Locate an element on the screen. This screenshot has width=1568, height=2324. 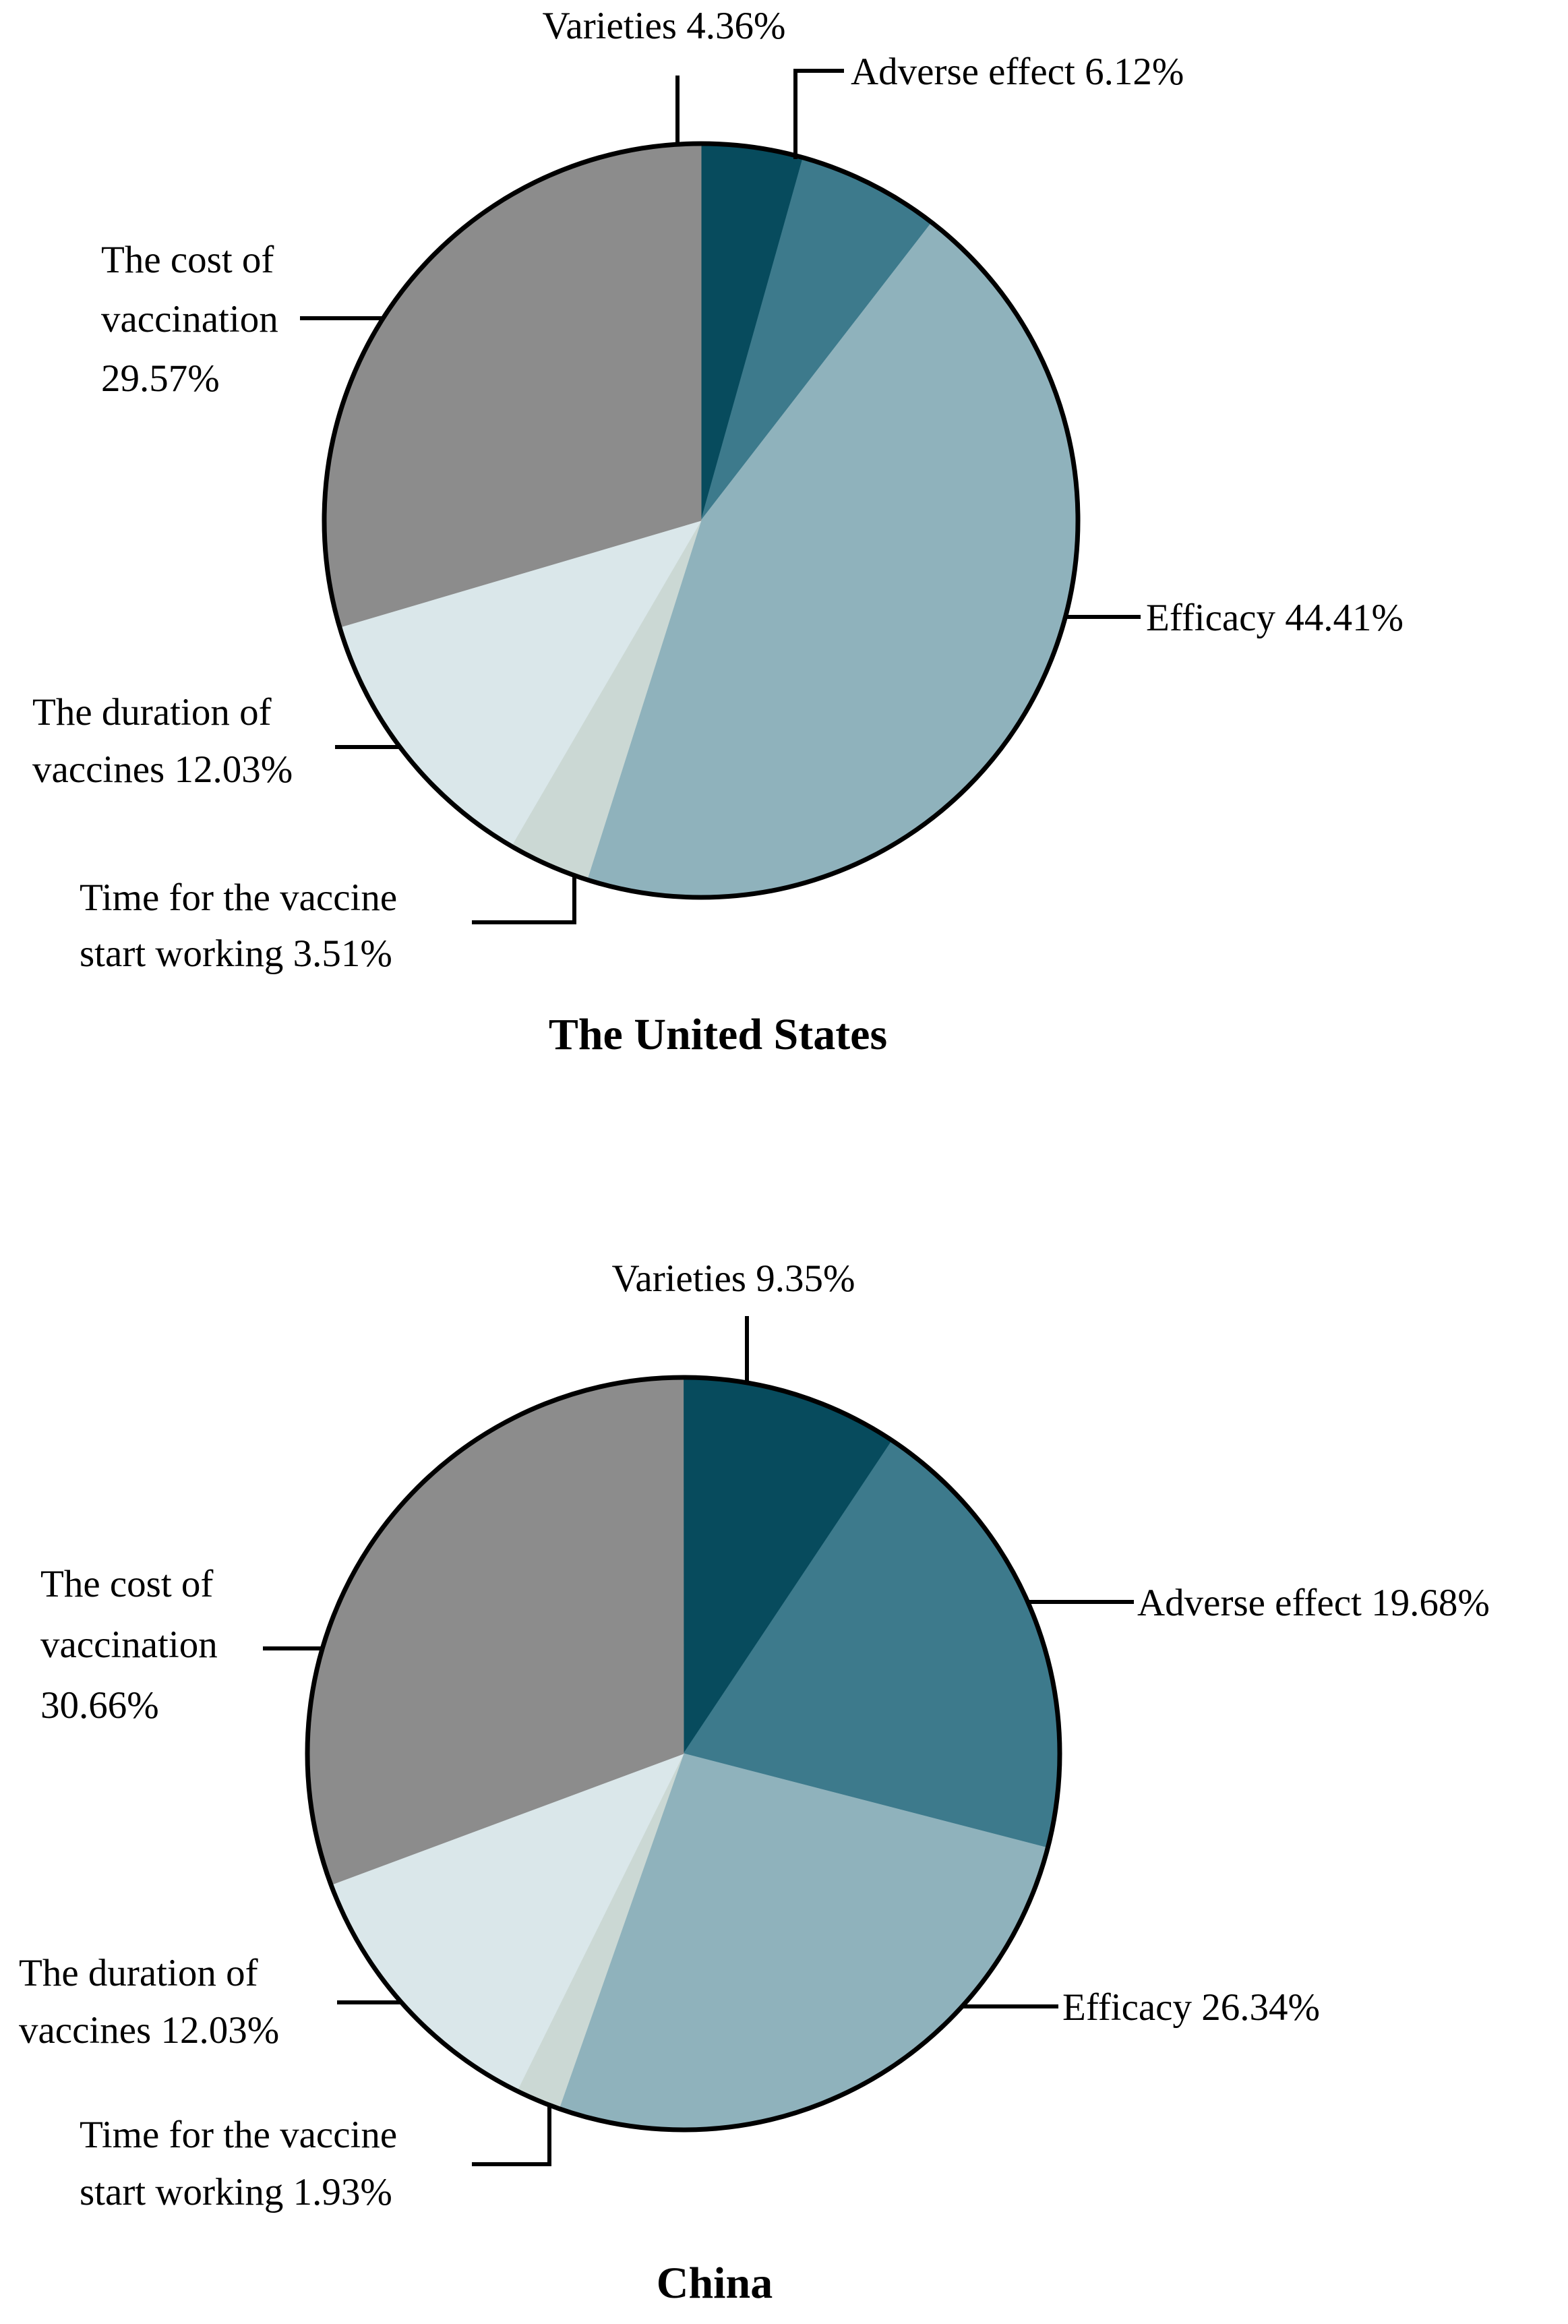
label-time-for-the-vaccine-start-working: Time for the vaccine start working 3.51% is located at coordinates (238, 925).